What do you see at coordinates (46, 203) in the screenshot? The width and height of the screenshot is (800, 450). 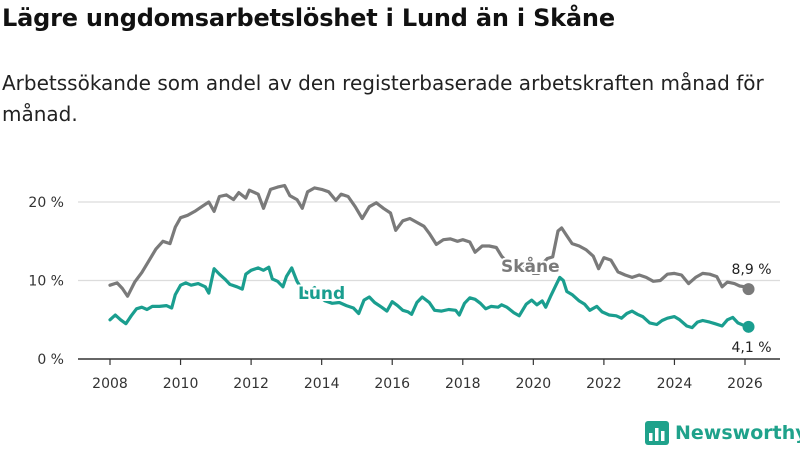 I see `y-tick-label-20: 20 %` at bounding box center [46, 203].